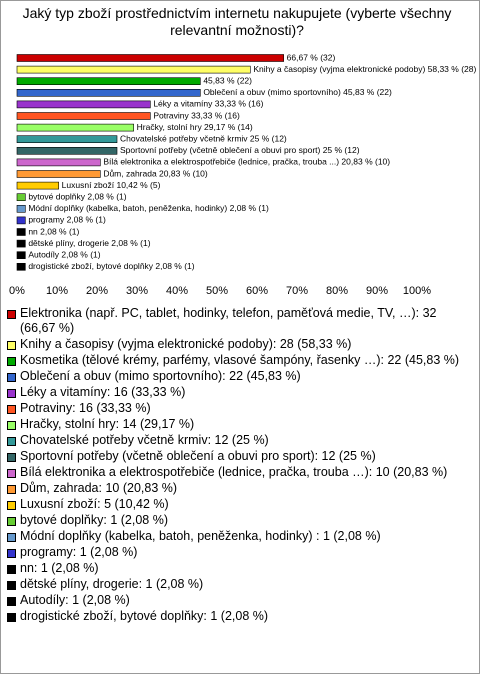  Describe the element at coordinates (217, 291) in the screenshot. I see `x-tick-label: 50%` at that location.